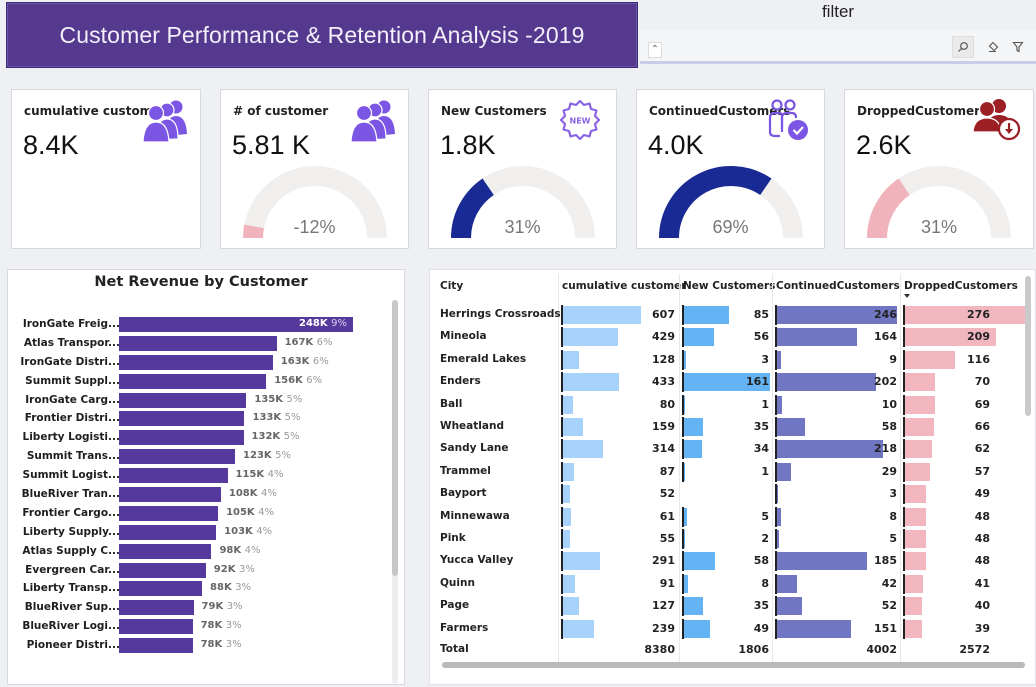 This screenshot has height=687, width=1036. I want to click on horizontal-scrollbar, so click(733, 665).